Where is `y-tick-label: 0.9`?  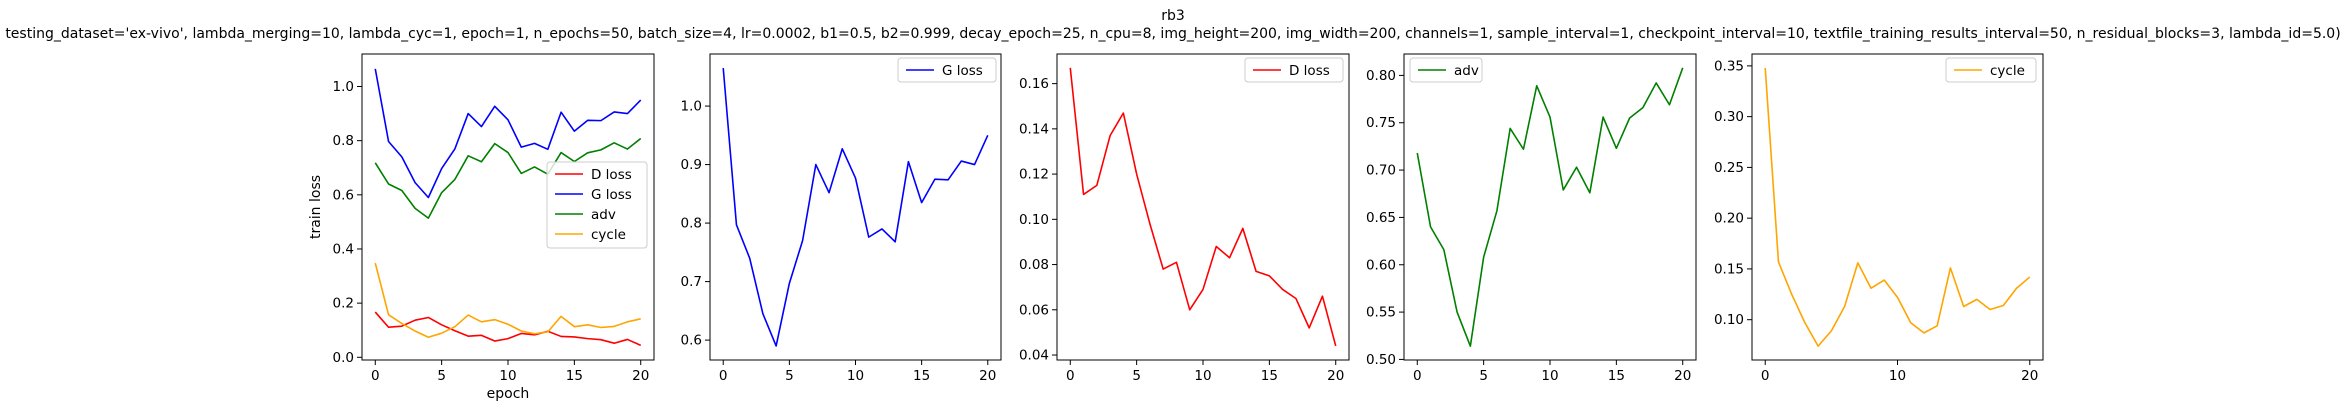 y-tick-label: 0.9 is located at coordinates (691, 165).